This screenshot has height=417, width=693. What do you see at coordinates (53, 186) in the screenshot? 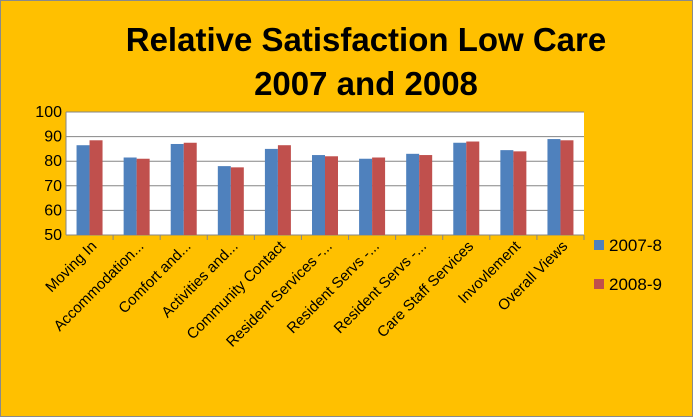
I see `y-tick-label: 70` at bounding box center [53, 186].